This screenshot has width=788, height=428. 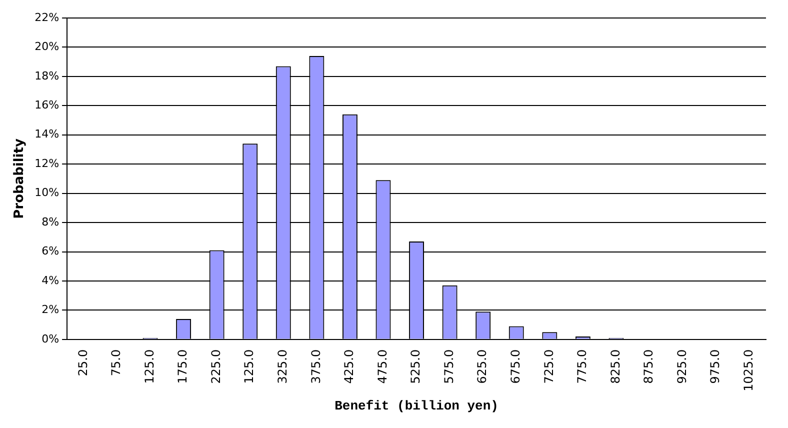 I want to click on x-axis-title: Benefit (billion yen), so click(x=416, y=406).